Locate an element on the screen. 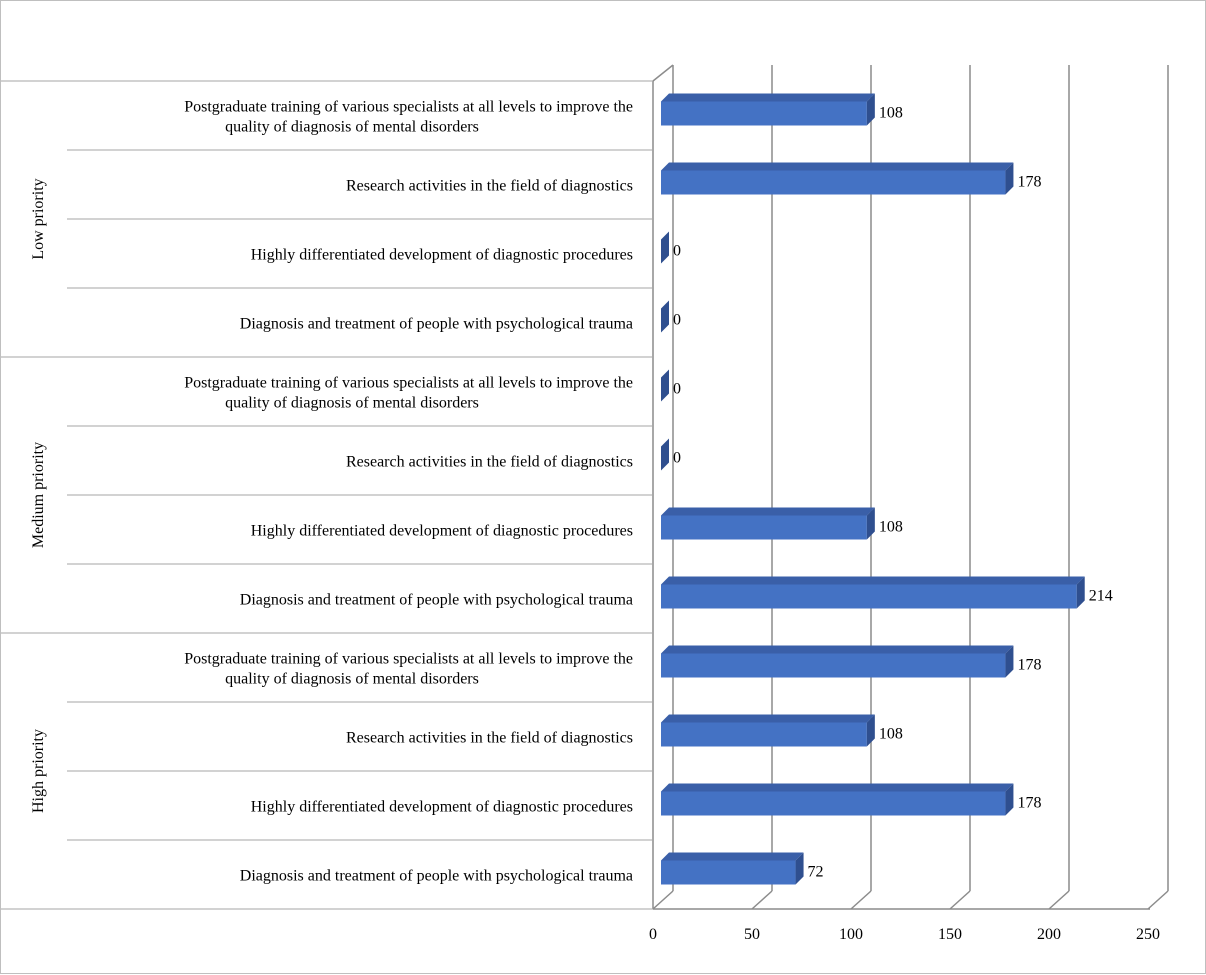  x-tick-label: 100 is located at coordinates (851, 934).